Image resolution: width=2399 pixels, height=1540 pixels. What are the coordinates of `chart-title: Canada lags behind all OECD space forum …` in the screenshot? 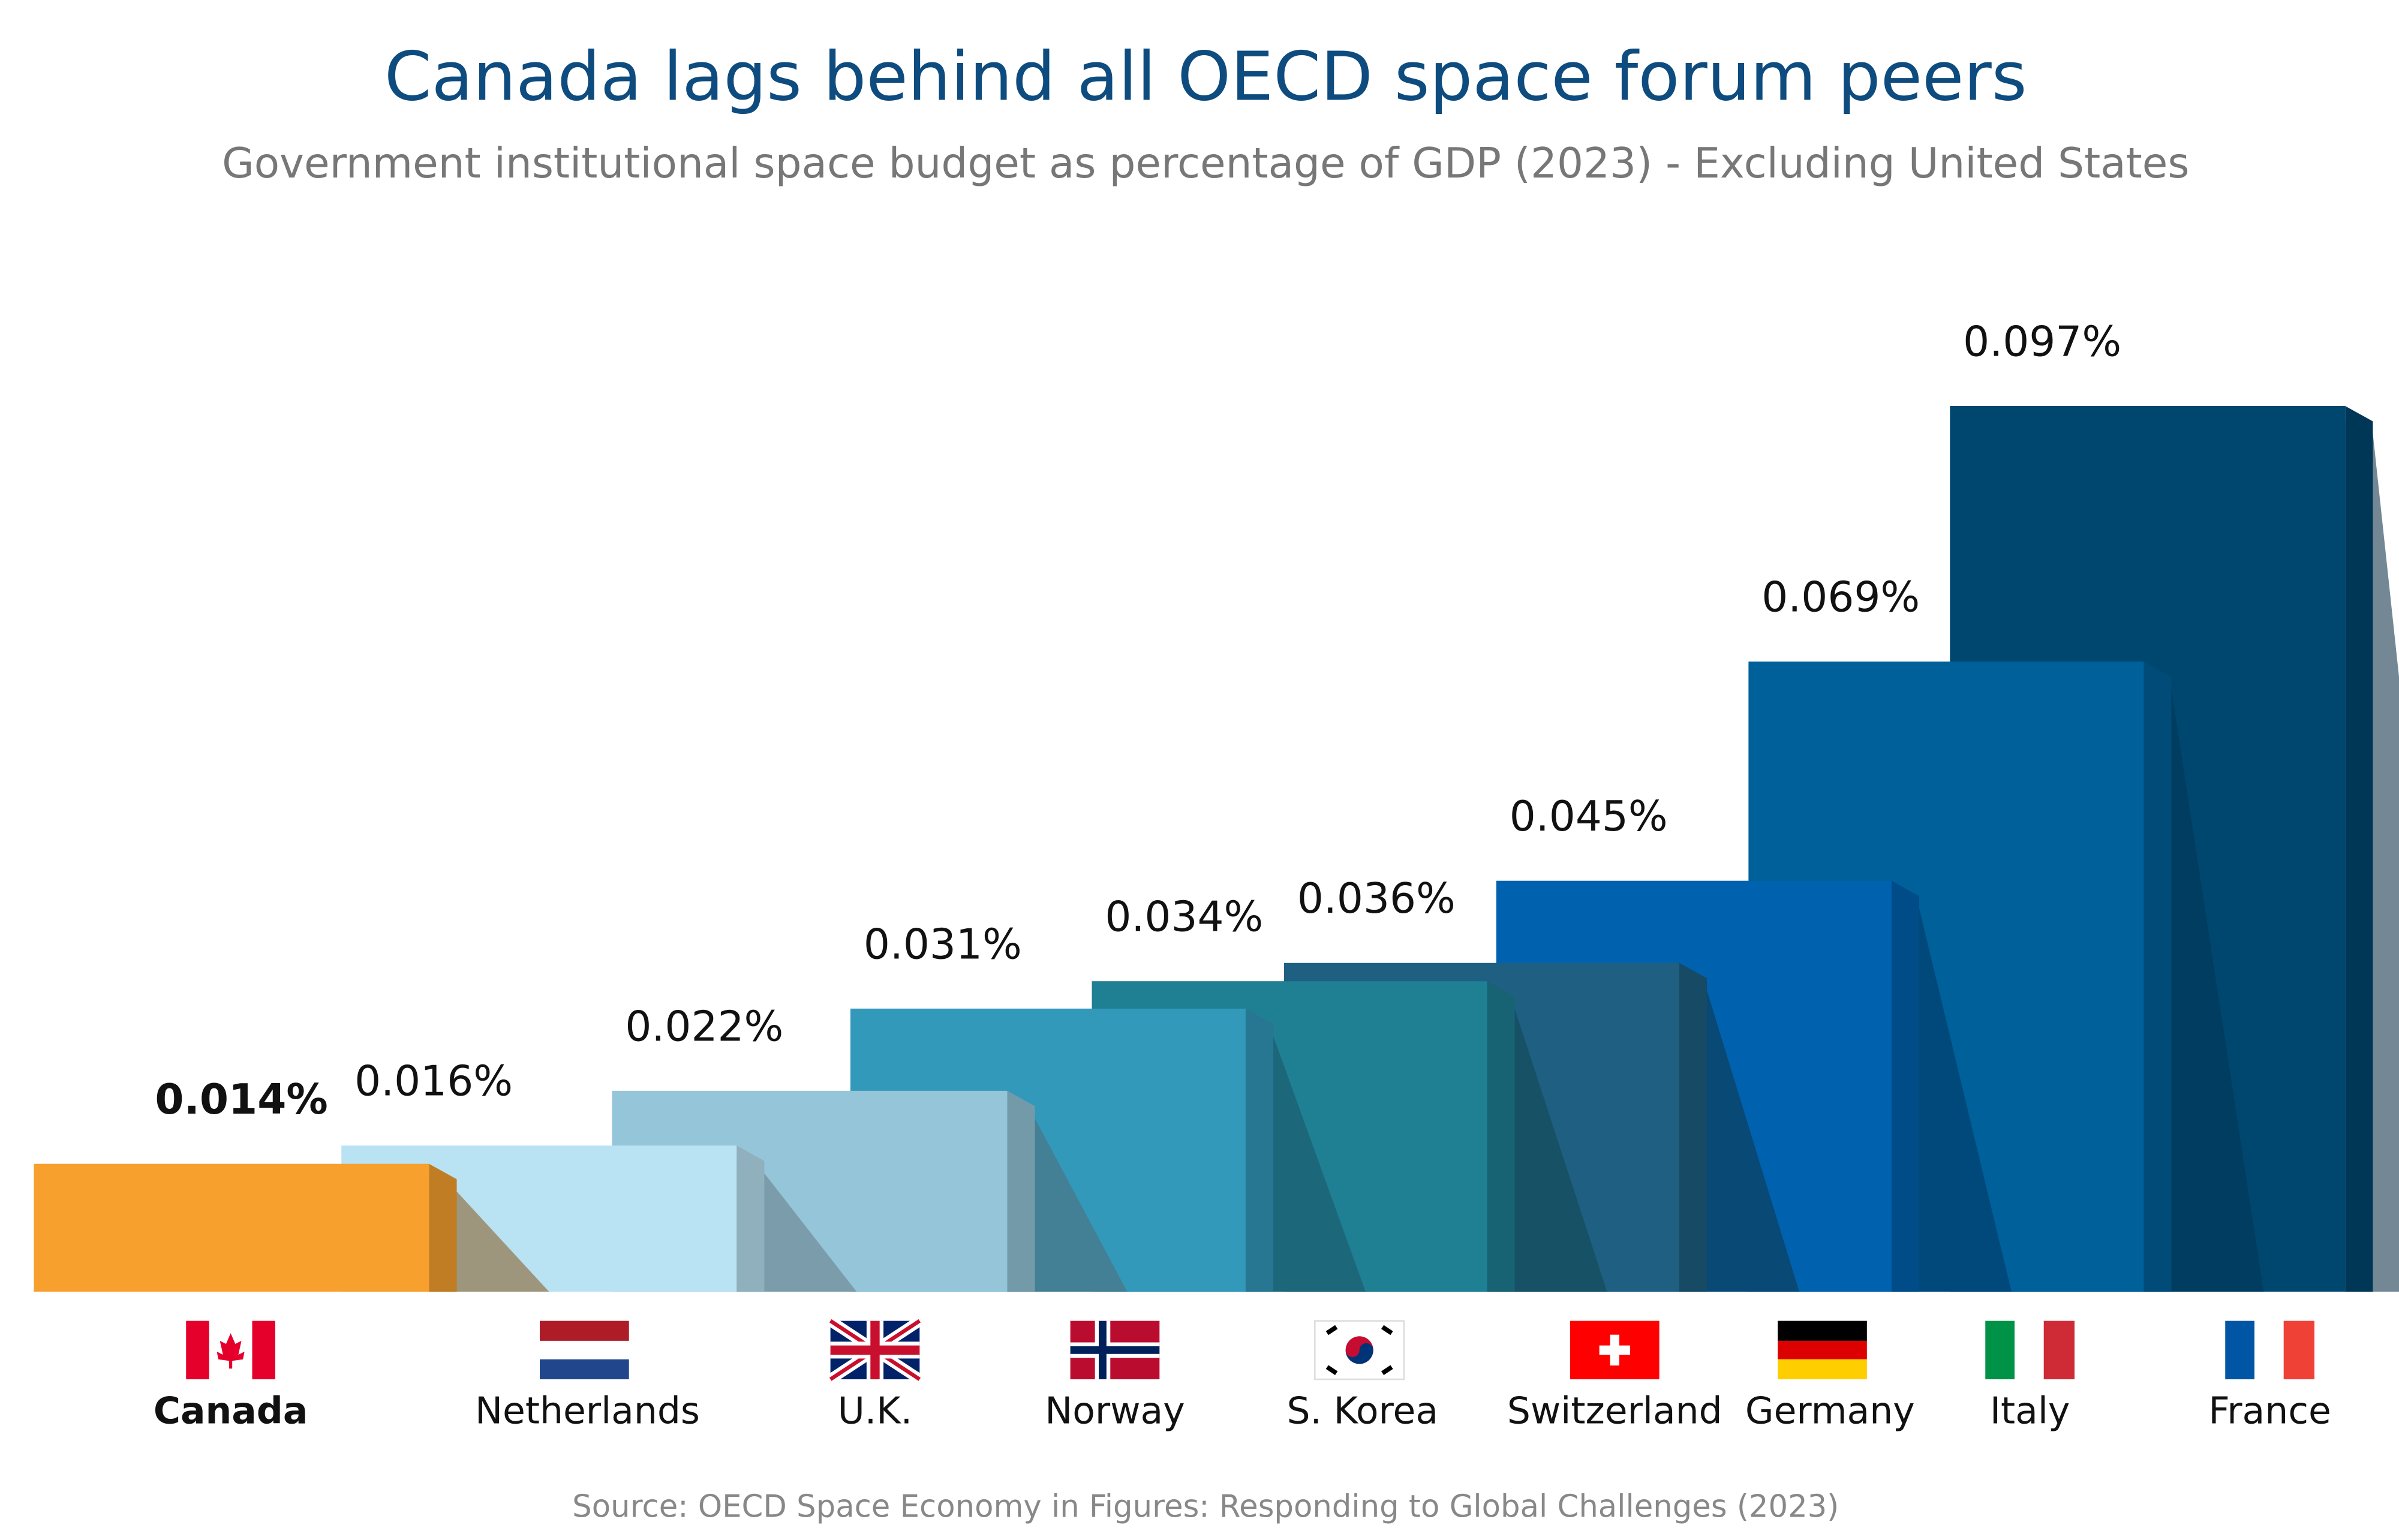 It's located at (1205, 76).